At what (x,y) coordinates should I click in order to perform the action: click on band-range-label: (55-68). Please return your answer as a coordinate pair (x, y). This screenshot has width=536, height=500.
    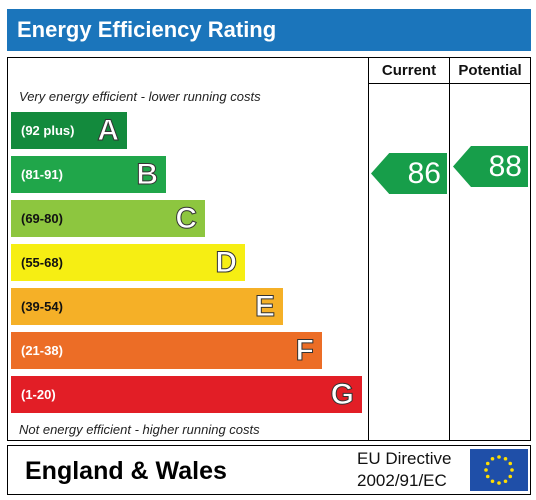
    Looking at the image, I should click on (42, 262).